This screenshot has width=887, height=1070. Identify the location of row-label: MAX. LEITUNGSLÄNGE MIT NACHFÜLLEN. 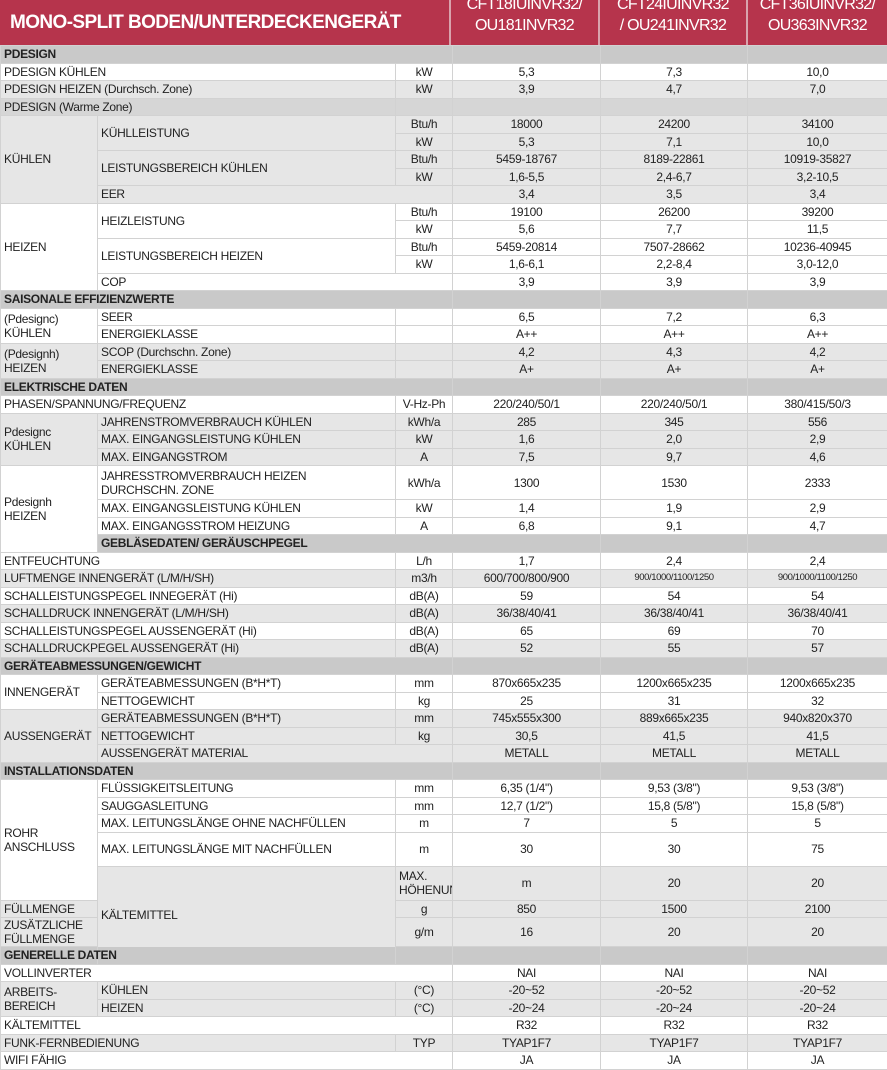
(247, 849).